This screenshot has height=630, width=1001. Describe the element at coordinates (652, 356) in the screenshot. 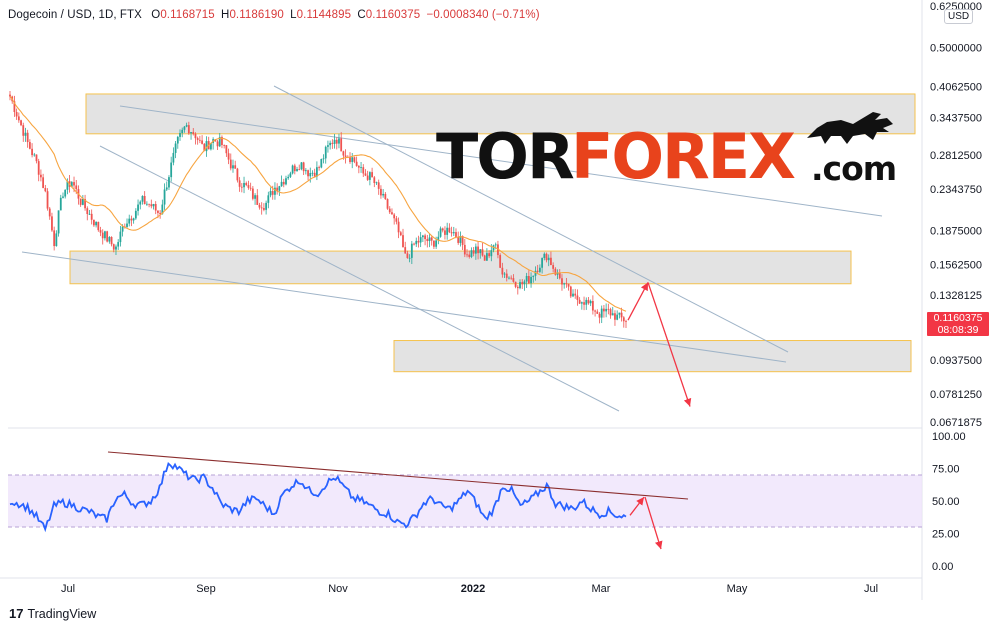

I see `price-zone` at that location.